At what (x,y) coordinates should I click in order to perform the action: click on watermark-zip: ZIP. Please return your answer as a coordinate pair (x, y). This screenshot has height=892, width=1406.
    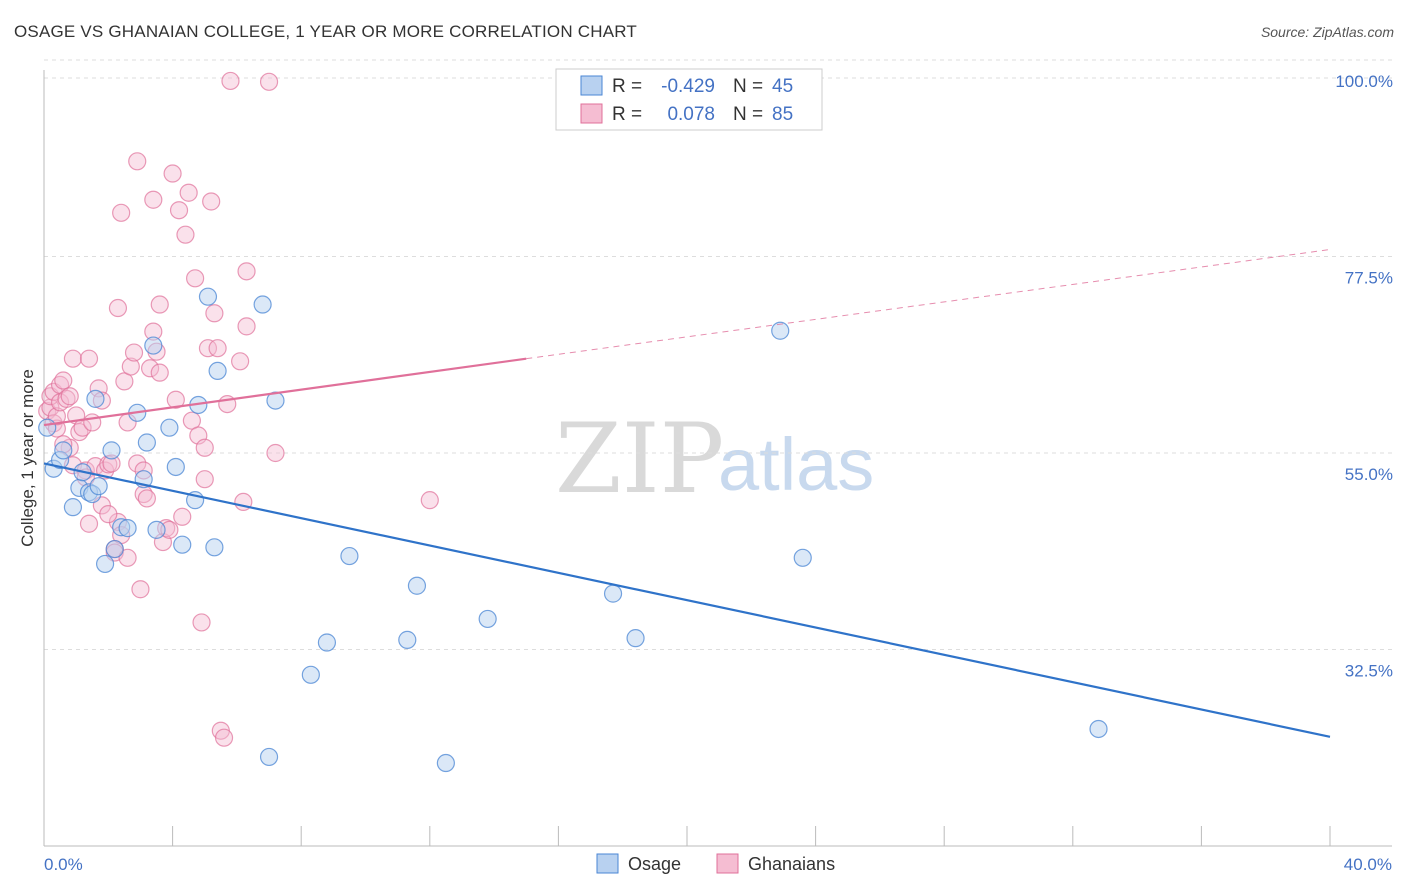
    Looking at the image, I should click on (639, 459).